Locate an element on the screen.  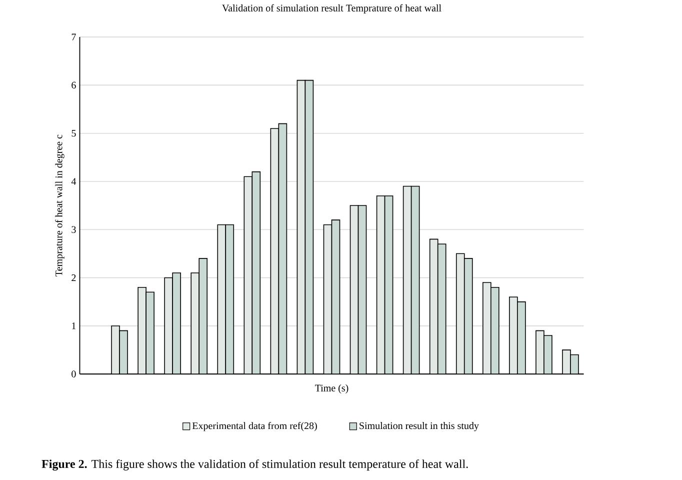
y-tick-label: 1 is located at coordinates (74, 326).